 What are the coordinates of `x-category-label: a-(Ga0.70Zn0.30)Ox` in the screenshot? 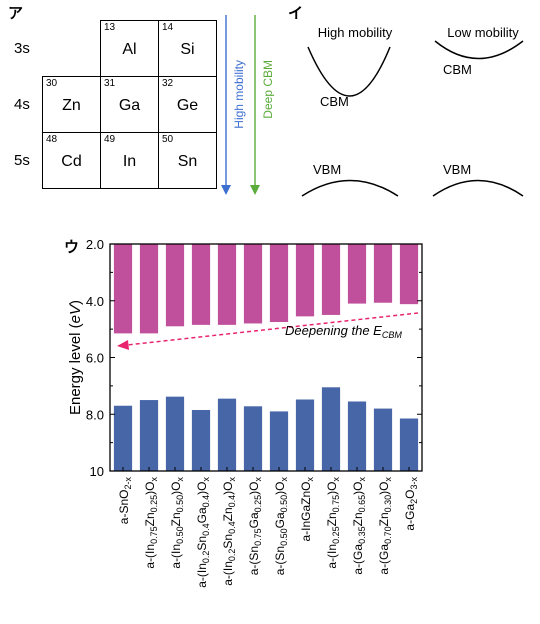 It's located at (385, 526).